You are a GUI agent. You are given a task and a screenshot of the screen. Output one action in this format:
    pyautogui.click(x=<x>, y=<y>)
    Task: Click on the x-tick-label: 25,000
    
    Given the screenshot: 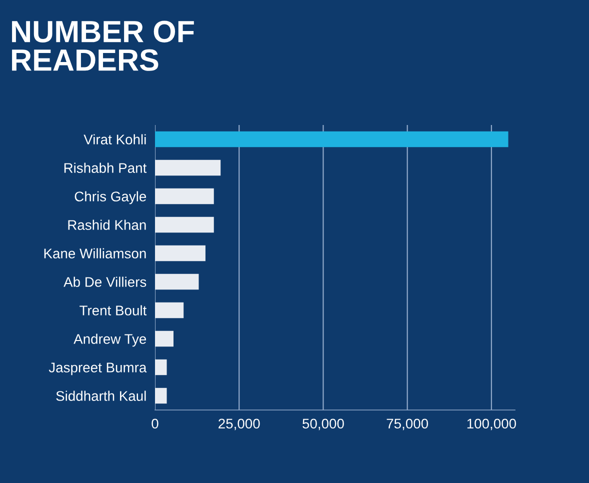 What is the action you would take?
    pyautogui.click(x=239, y=424)
    